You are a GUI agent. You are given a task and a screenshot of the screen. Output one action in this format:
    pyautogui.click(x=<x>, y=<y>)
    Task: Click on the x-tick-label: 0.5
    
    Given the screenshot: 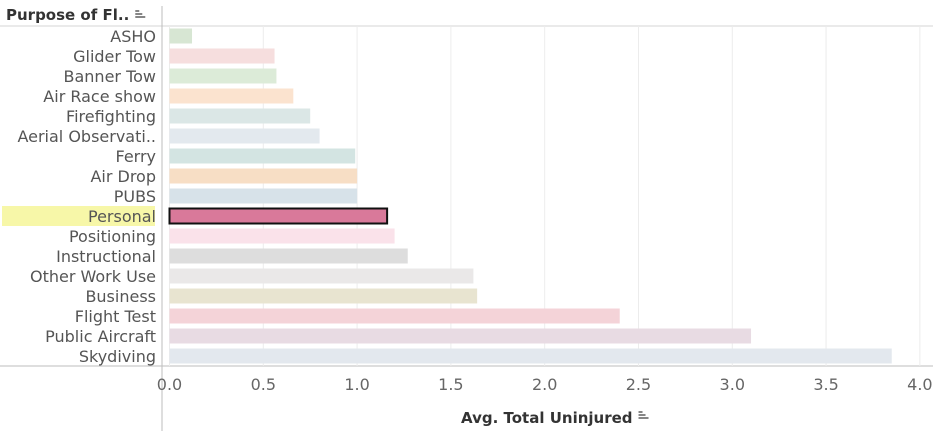 What is the action you would take?
    pyautogui.click(x=263, y=384)
    